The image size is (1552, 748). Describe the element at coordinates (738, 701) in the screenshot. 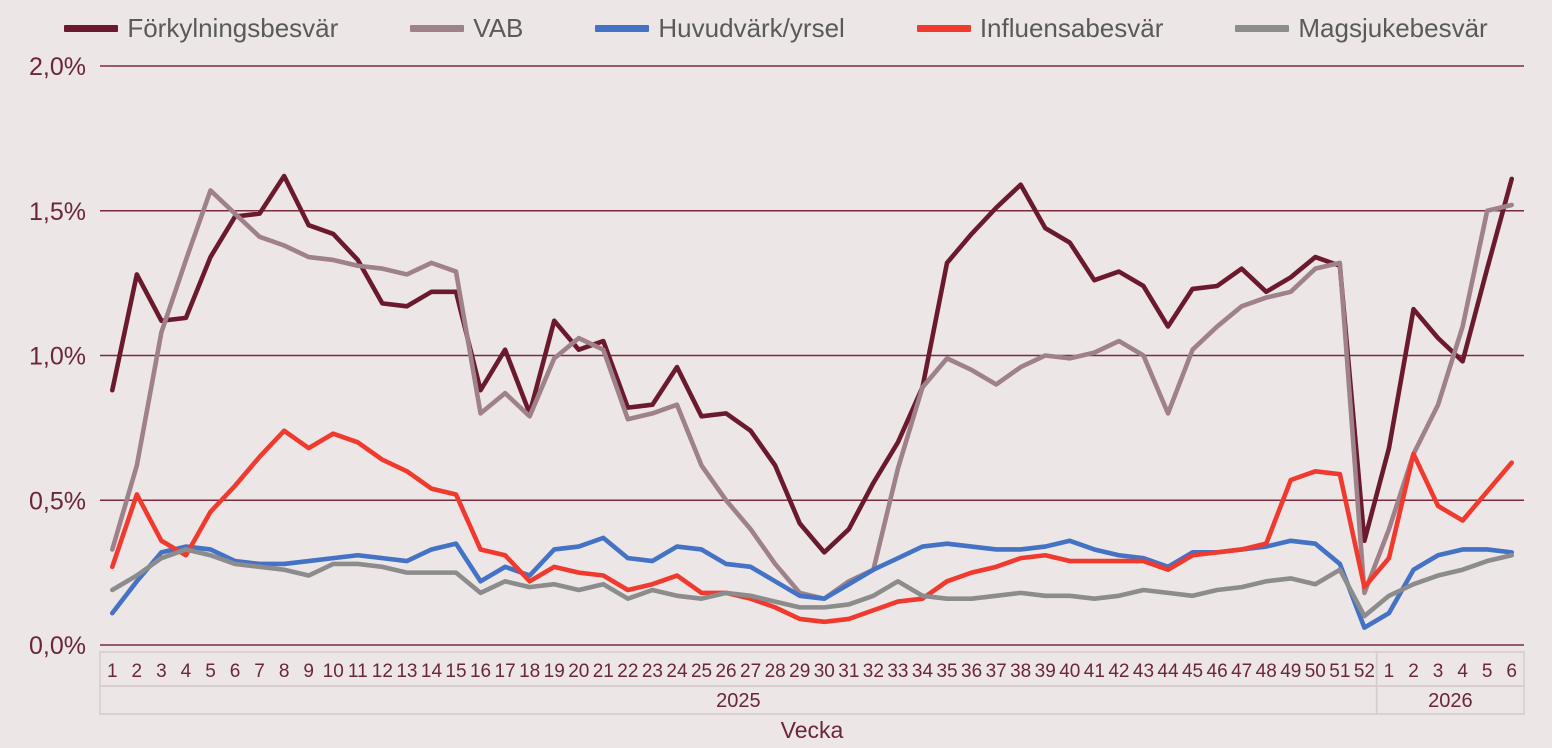

I see `x-axis-year-label-2025: 2025` at that location.